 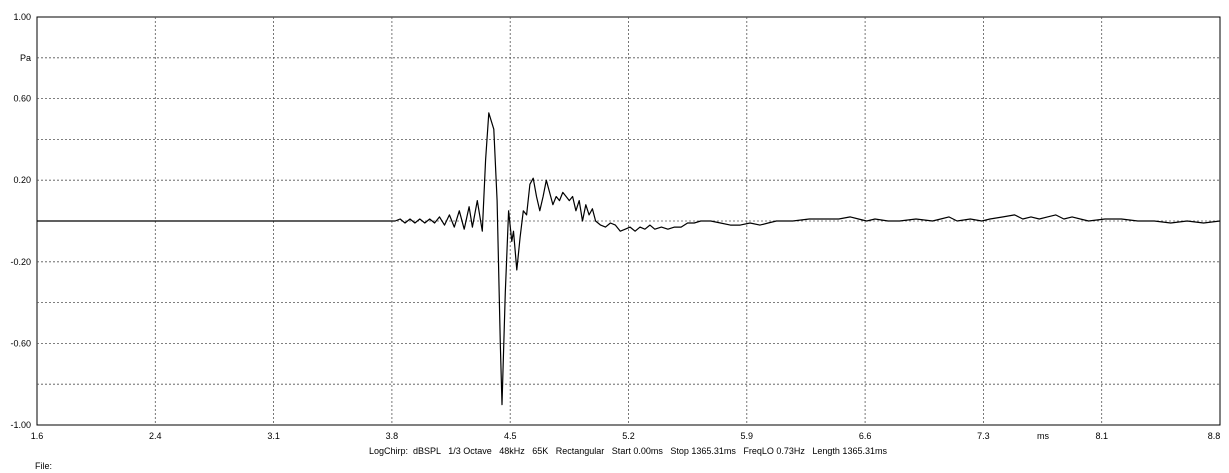 What do you see at coordinates (747, 436) in the screenshot?
I see `x-tick-label: 5.9` at bounding box center [747, 436].